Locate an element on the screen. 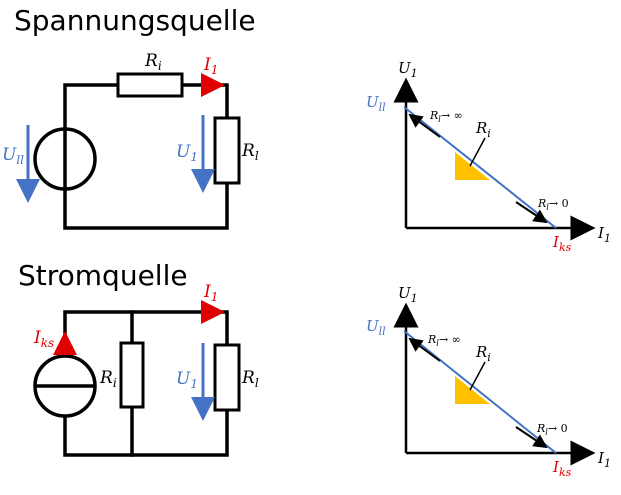 The width and height of the screenshot is (621, 495). title-current-source: Stromquelle is located at coordinates (103, 275).